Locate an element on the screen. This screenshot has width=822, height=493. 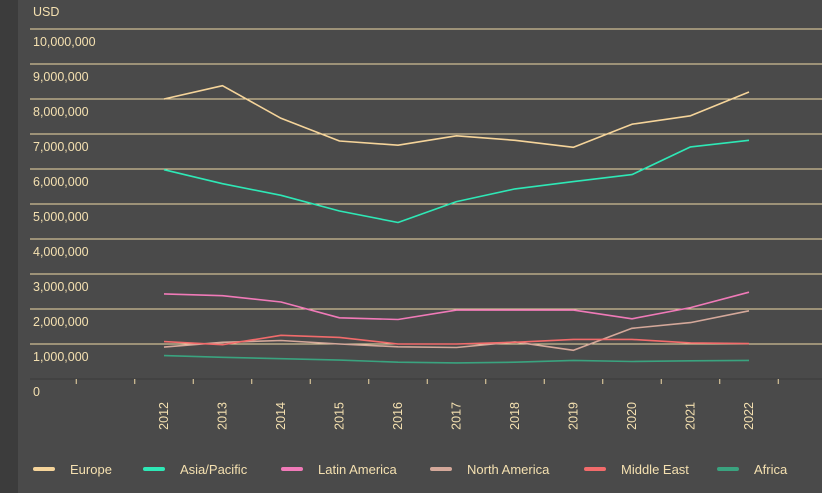
x-tick-label: 2012 is located at coordinates (164, 416).